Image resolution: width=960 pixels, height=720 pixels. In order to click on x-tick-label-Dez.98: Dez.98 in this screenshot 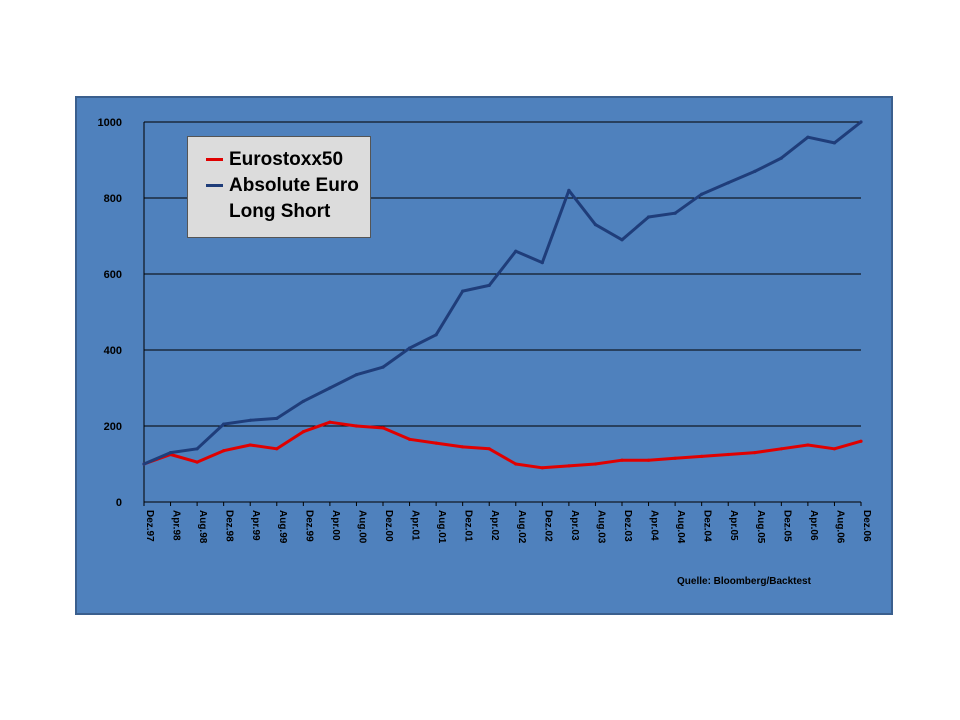, I will do `click(229, 526)`.